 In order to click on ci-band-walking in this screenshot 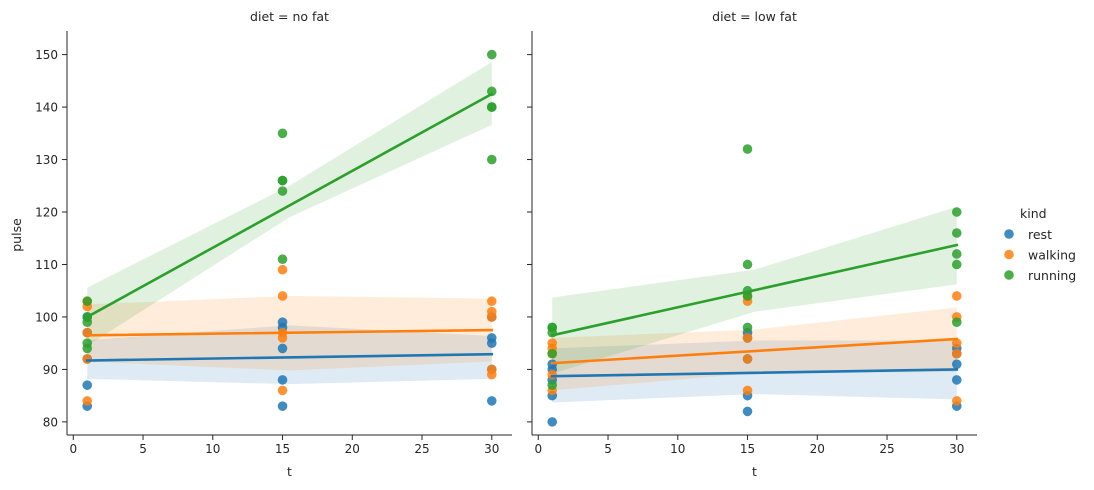, I will do `click(754, 349)`.